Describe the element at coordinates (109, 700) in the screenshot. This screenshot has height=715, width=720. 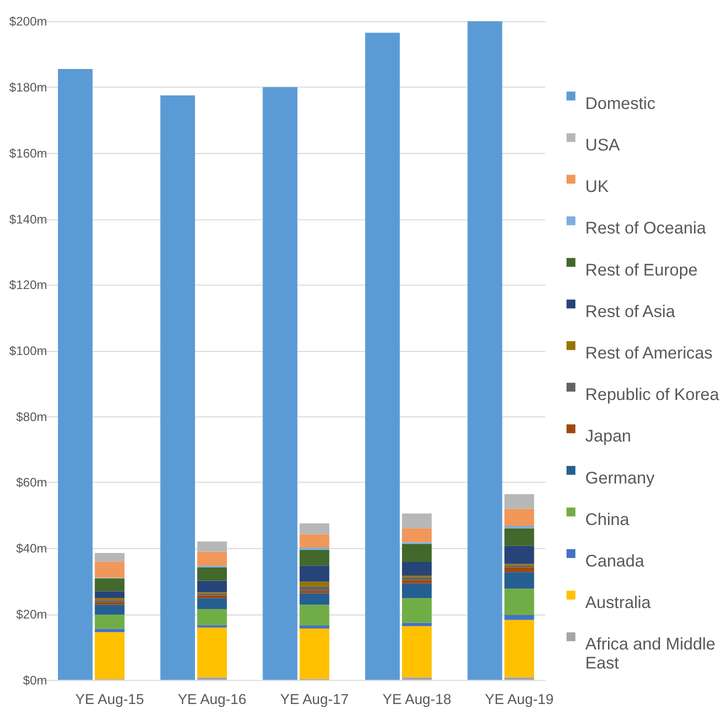
I see `x-tick-label: YE Aug-15` at that location.